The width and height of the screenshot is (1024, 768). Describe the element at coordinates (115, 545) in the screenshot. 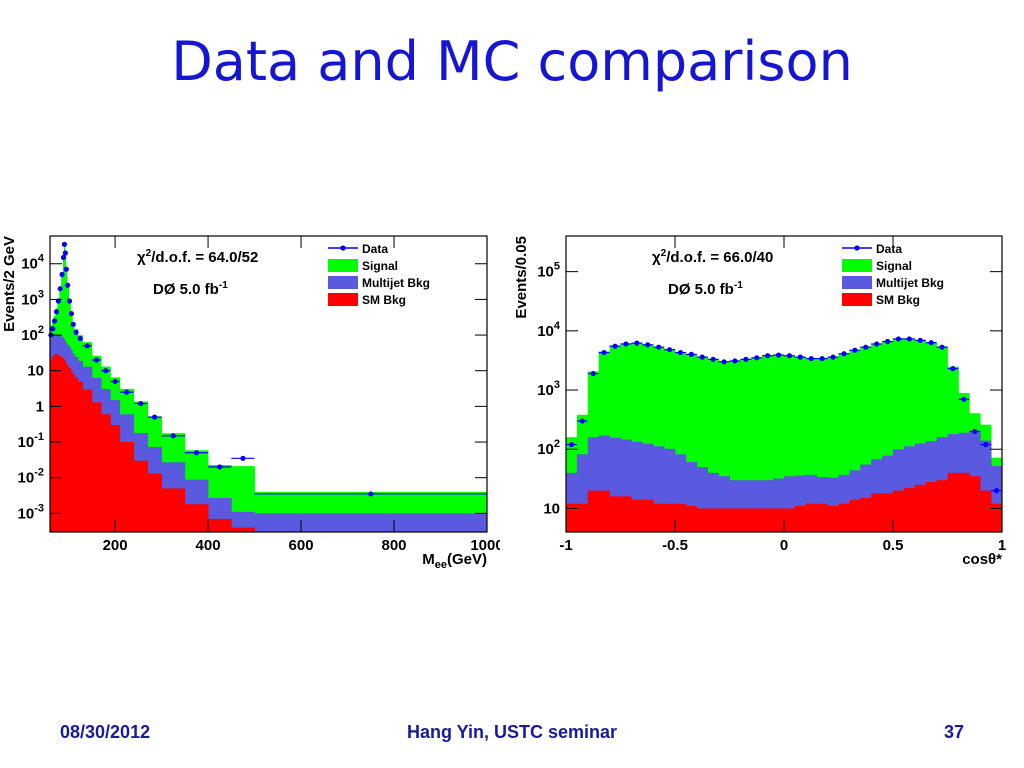

I see `x-tick-label: 200` at that location.